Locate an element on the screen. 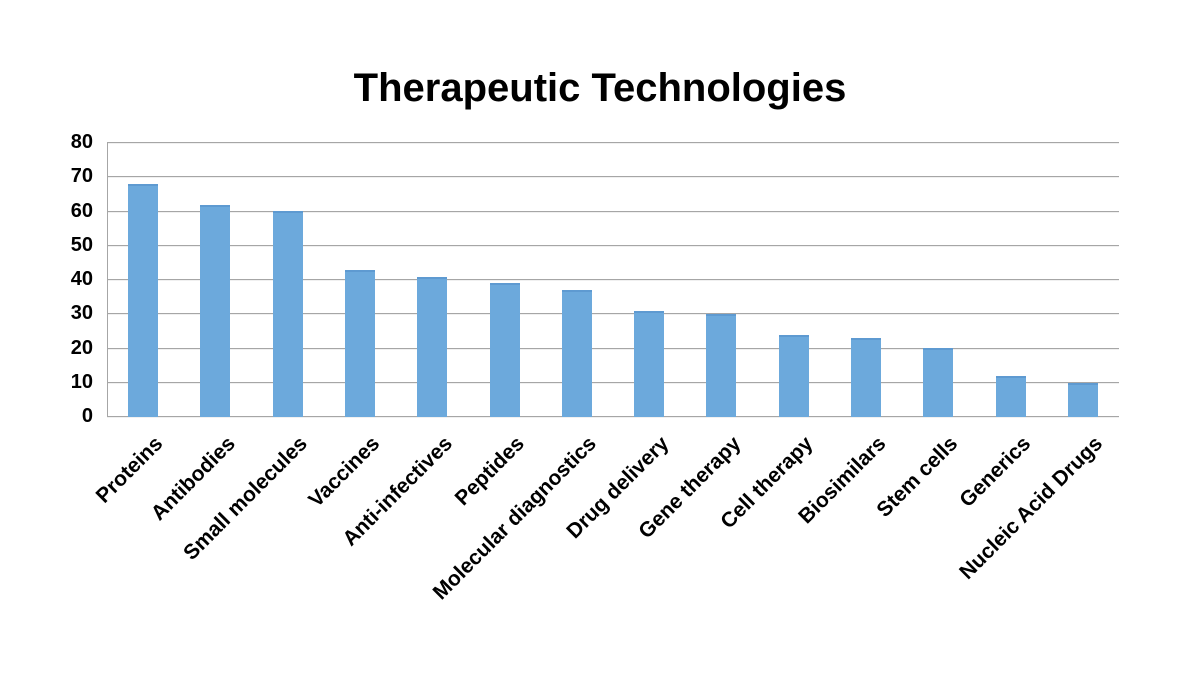 This screenshot has height=700, width=1200. y-tick-label-40: 40 is located at coordinates (81, 279).